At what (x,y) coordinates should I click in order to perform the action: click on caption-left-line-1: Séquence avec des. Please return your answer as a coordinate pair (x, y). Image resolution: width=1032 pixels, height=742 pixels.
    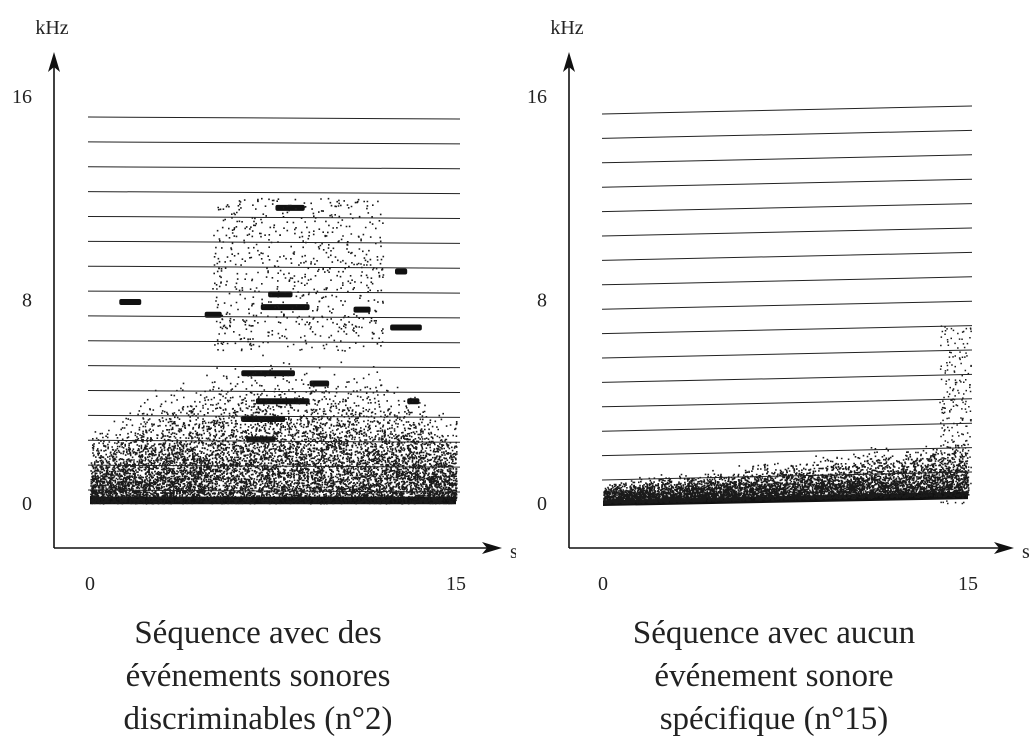
    Looking at the image, I should click on (258, 633).